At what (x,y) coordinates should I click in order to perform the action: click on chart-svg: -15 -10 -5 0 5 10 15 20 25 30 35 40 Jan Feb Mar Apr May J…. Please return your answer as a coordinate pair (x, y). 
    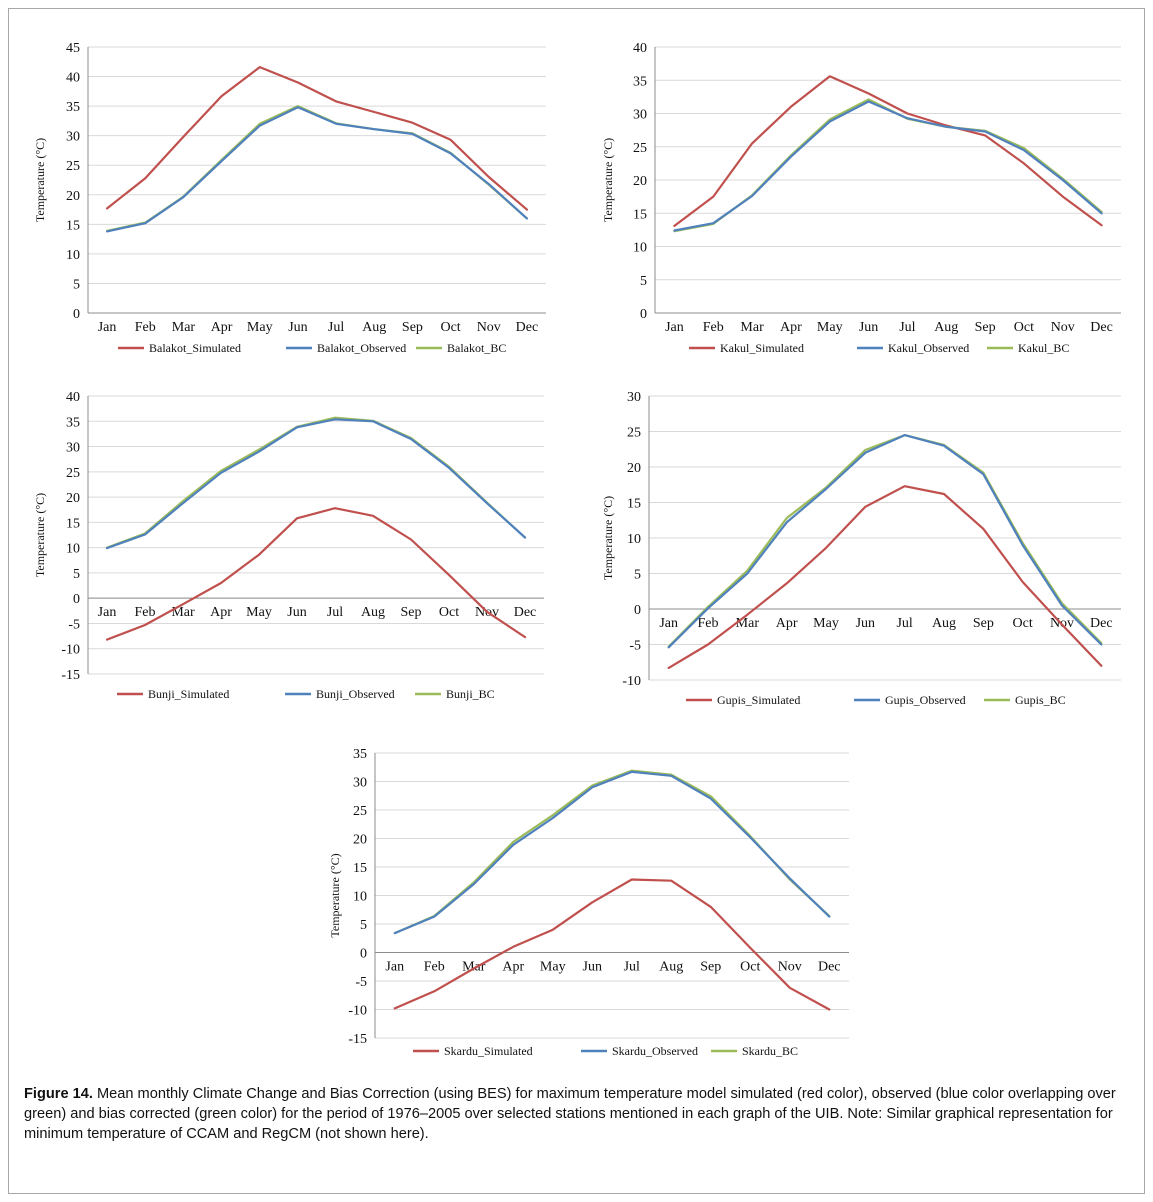
    Looking at the image, I should click on (288, 545).